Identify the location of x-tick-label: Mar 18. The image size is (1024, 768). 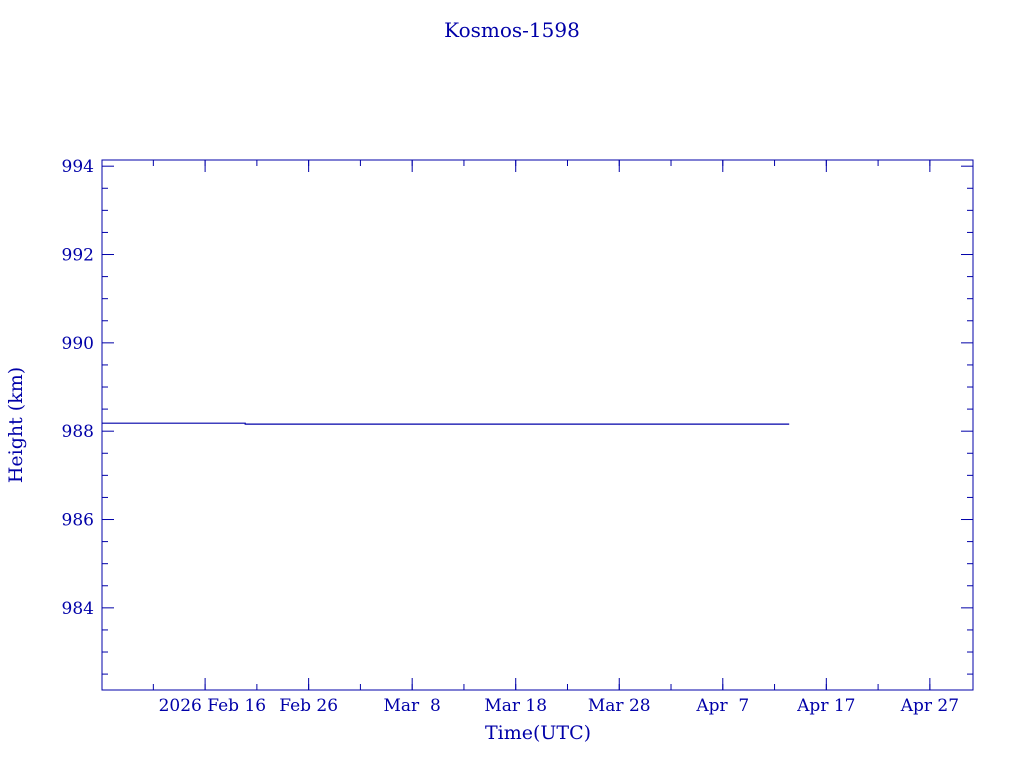
(515, 706).